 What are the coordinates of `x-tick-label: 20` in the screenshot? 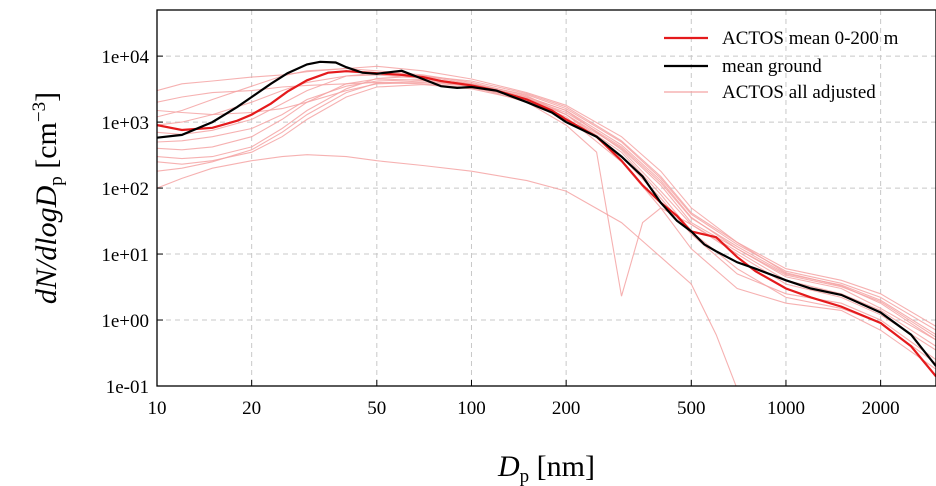 It's located at (251, 408).